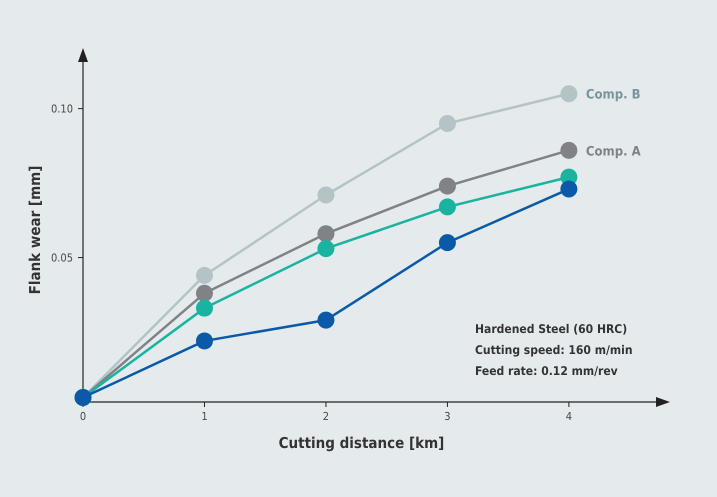 Image resolution: width=717 pixels, height=497 pixels. I want to click on x-tick-label: 1, so click(204, 416).